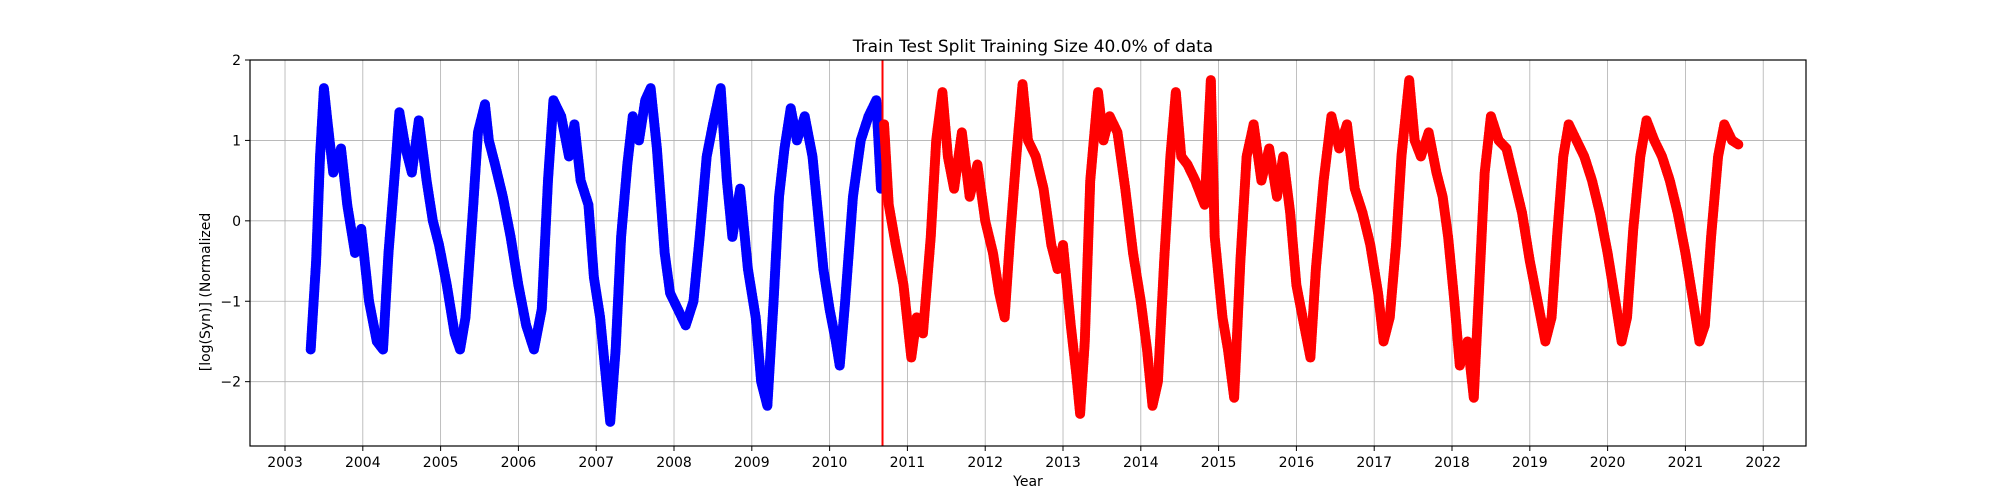 The image size is (2000, 500). I want to click on x-tick-label: 2020, so click(1608, 463).